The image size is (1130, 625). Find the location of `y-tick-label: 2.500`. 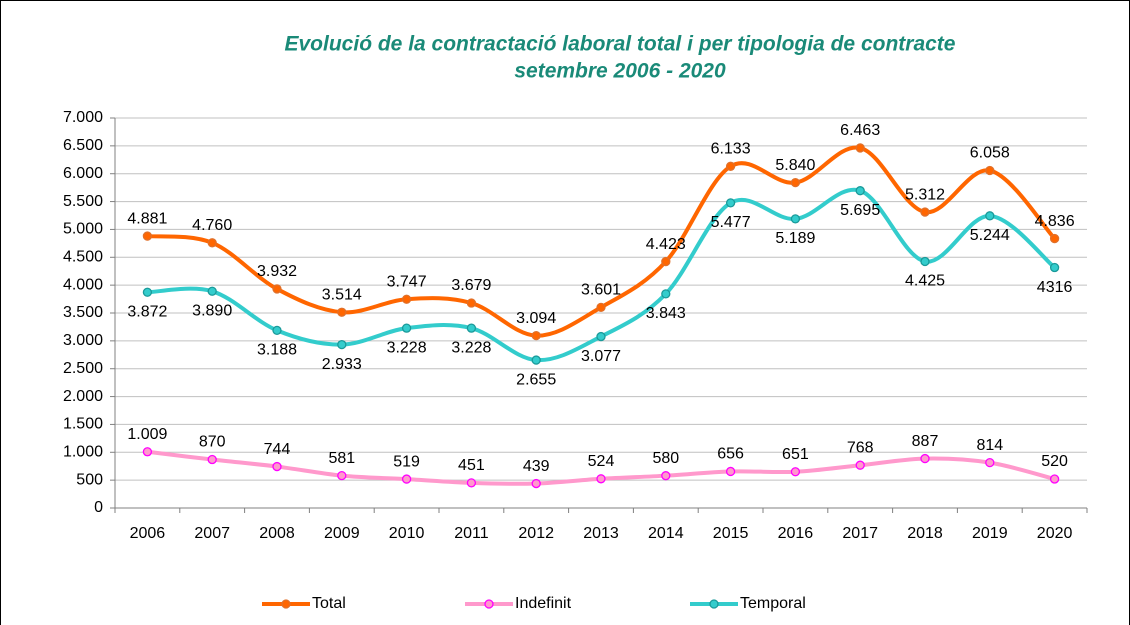

y-tick-label: 2.500 is located at coordinates (83, 368).